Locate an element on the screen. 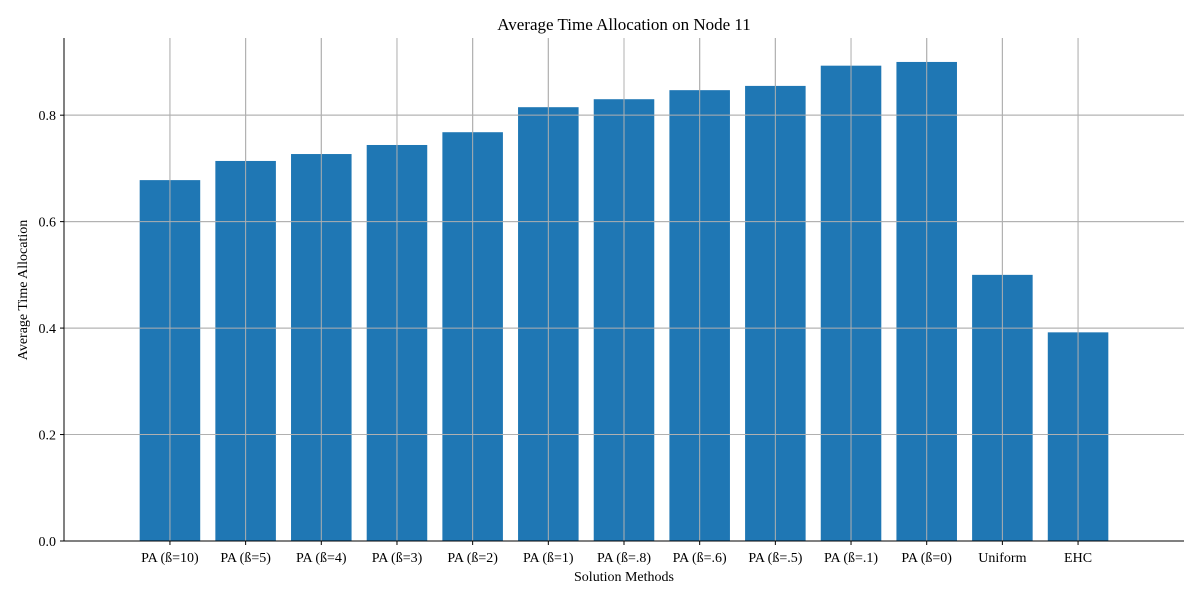 The image size is (1200, 600). x-tick-label: PA (ß=3) is located at coordinates (397, 558).